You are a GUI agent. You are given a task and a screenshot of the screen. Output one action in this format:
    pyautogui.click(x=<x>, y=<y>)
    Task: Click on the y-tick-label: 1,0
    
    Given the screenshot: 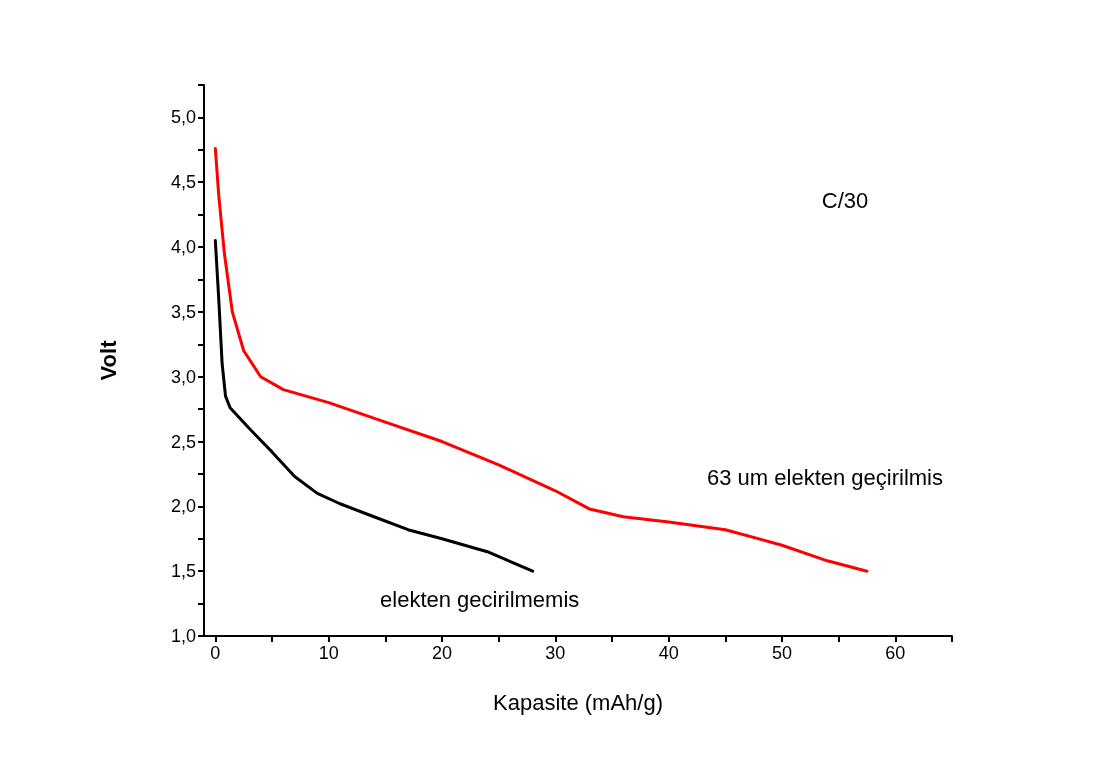 What is the action you would take?
    pyautogui.click(x=183, y=636)
    